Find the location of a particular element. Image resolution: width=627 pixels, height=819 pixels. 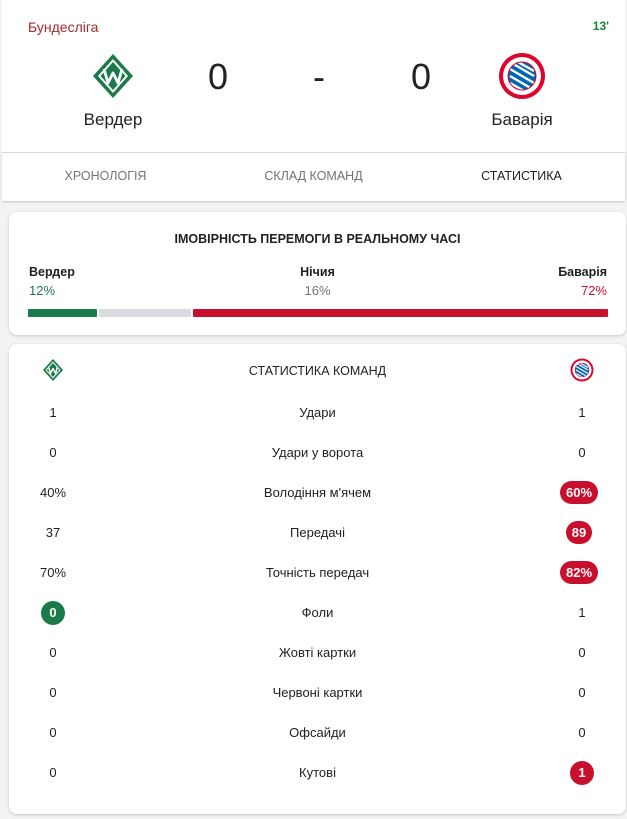

stat-row: 37 Передачі 89 is located at coordinates (317, 535).